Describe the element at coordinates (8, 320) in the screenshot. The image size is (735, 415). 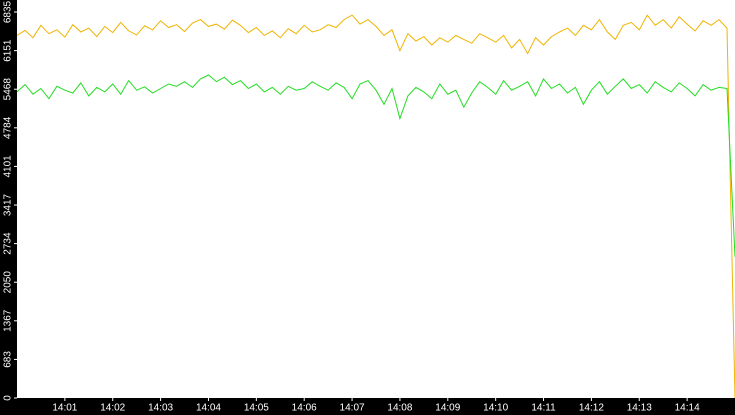
I see `y-tick-label: 1367` at that location.